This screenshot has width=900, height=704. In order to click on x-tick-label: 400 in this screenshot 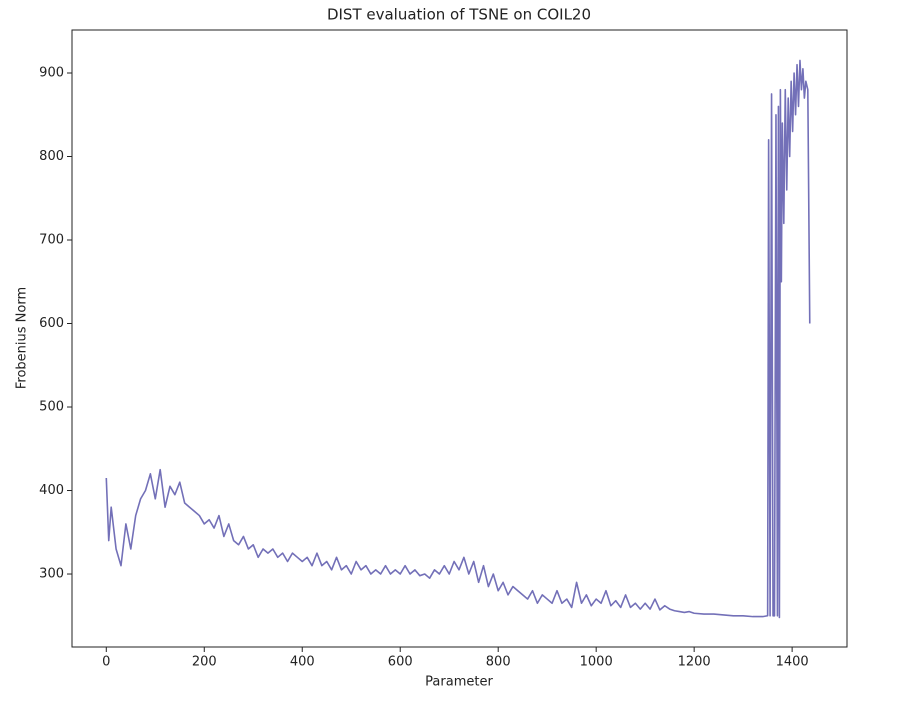, I will do `click(302, 662)`.